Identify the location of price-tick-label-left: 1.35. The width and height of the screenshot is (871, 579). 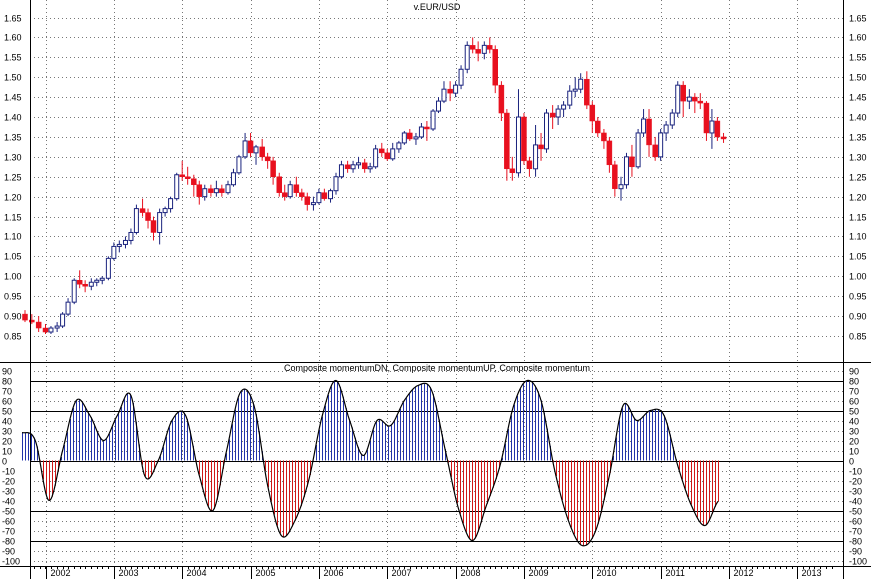
(13, 138).